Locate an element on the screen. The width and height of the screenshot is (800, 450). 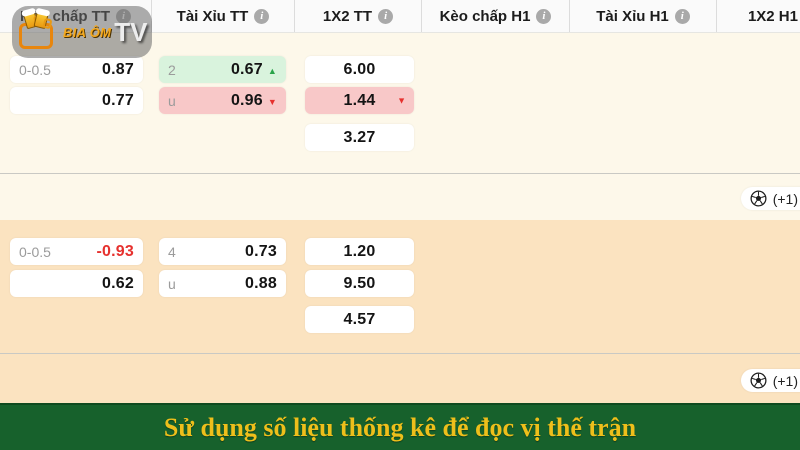
odds-cell-handicap-home: 0-0.5 0.87 is located at coordinates (76, 69).